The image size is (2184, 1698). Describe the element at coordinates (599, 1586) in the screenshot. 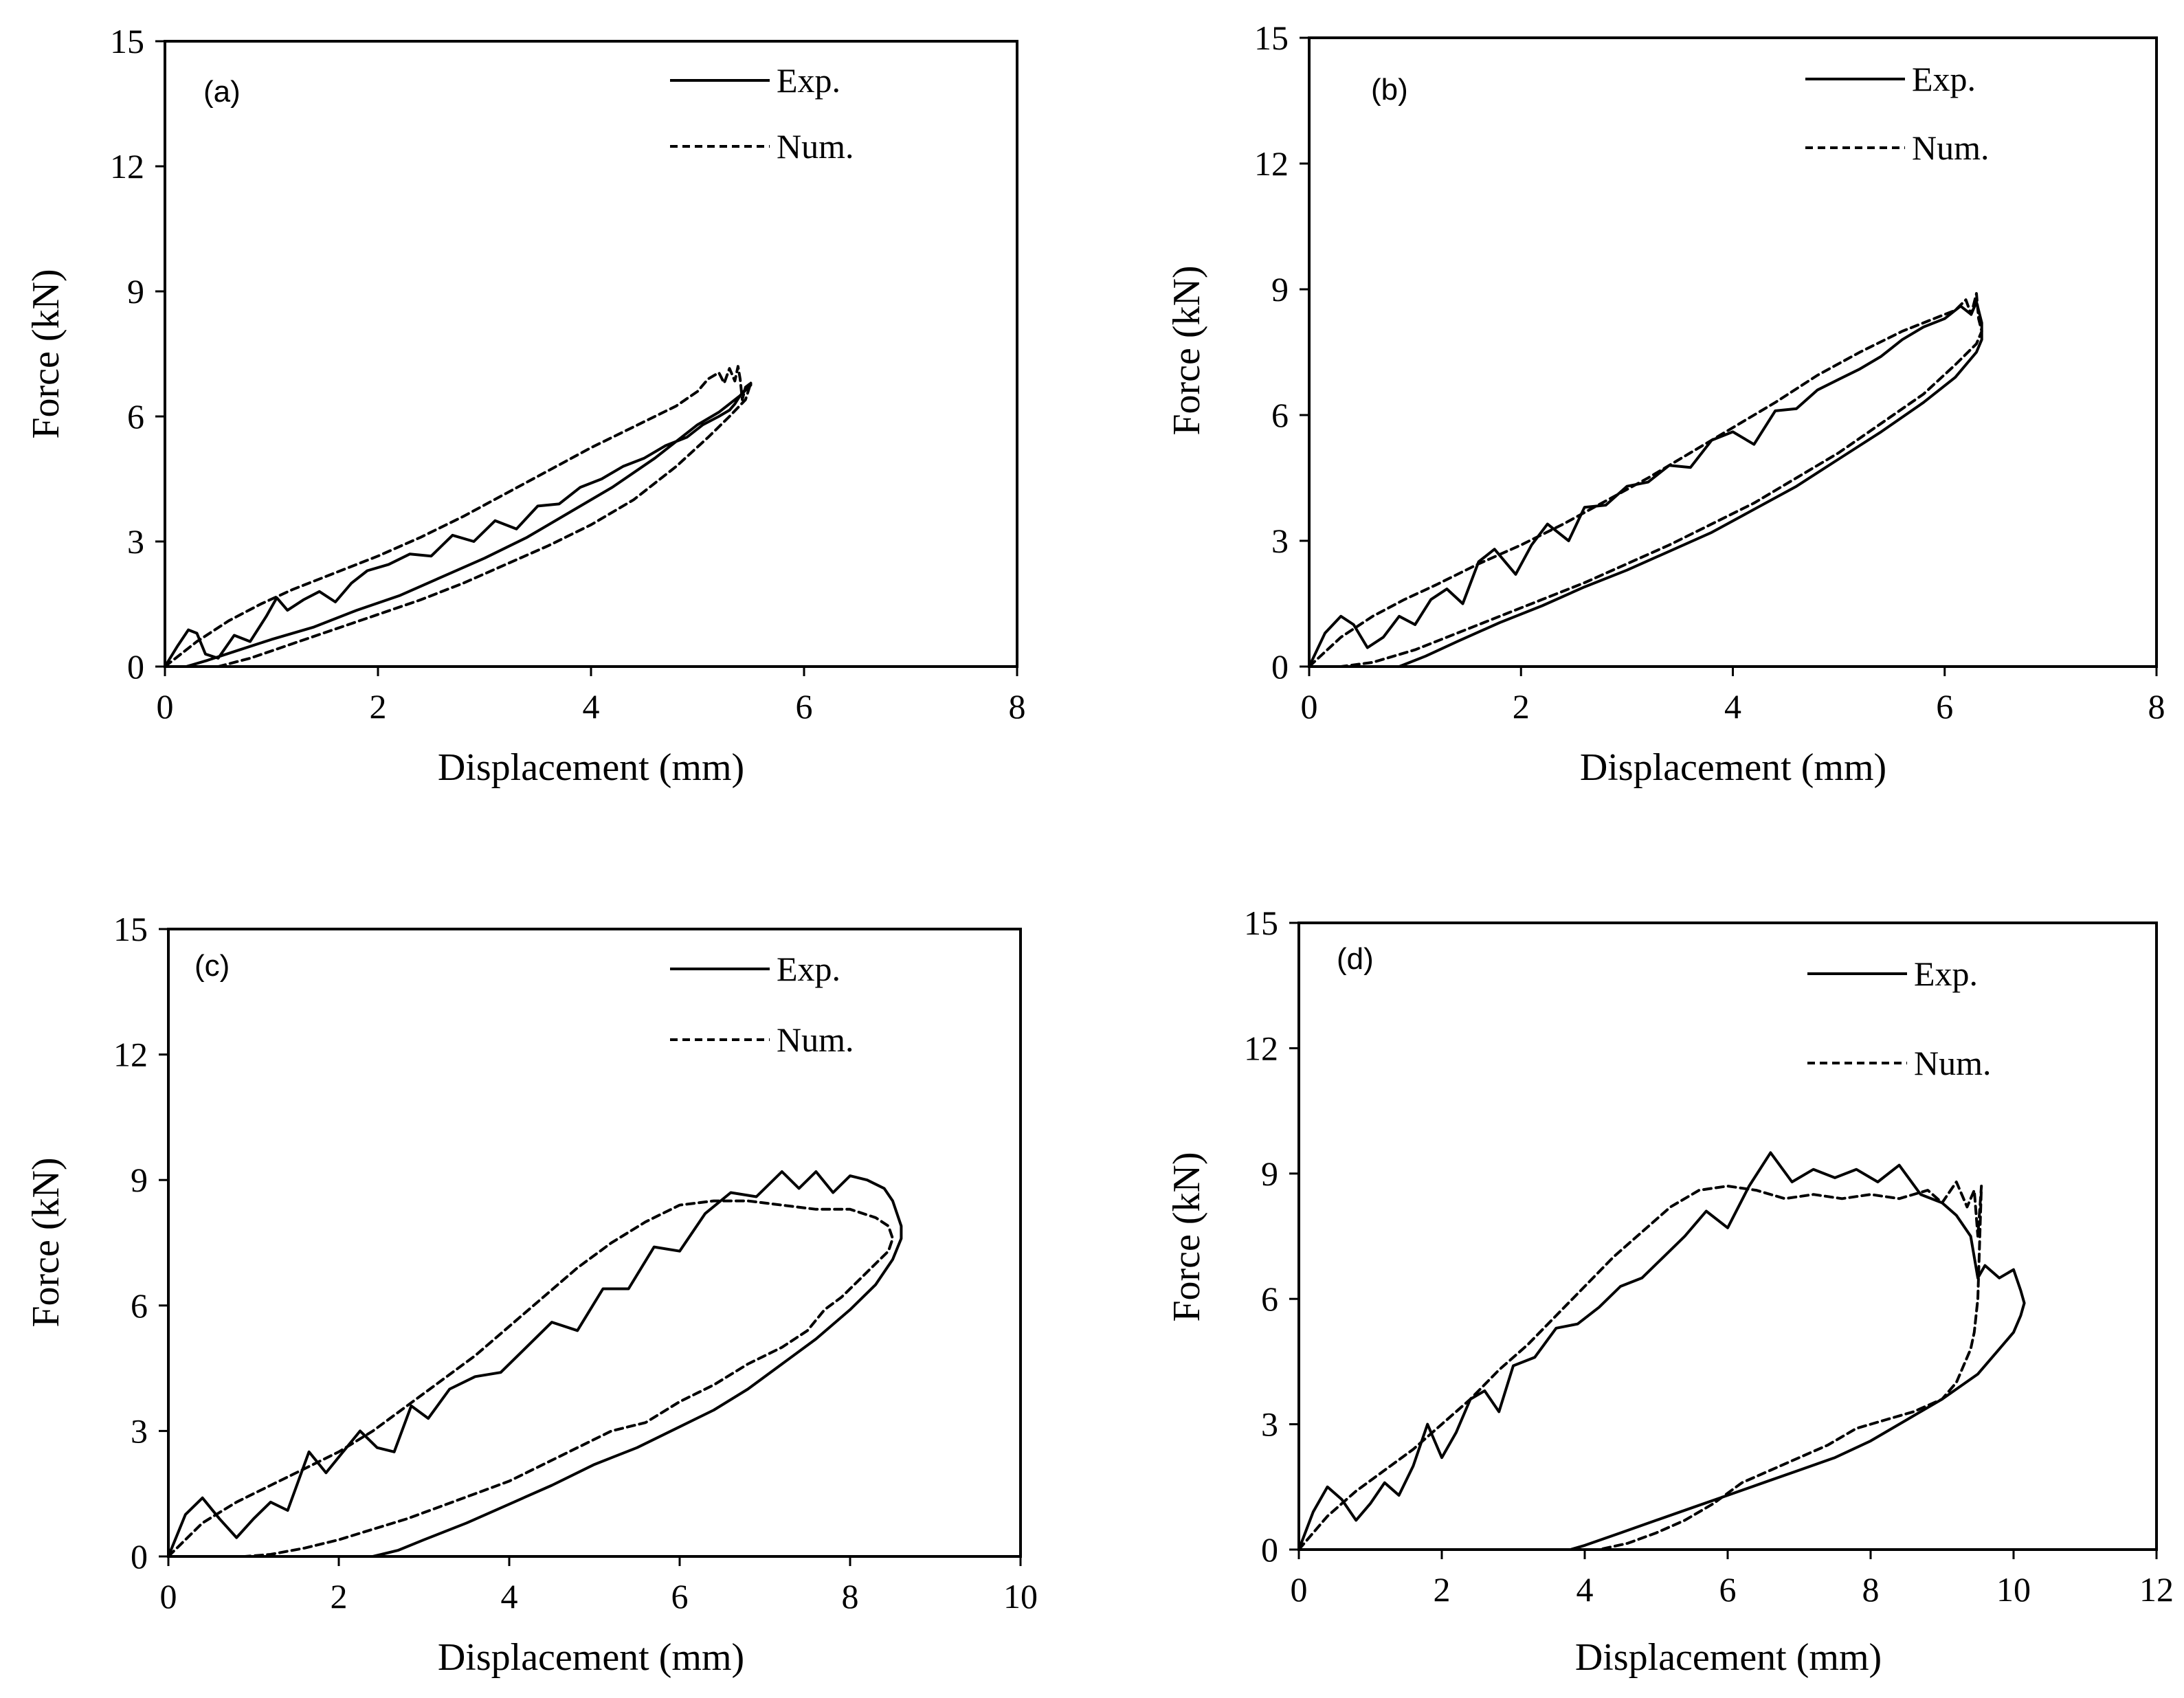

I see `x-tick-labels: 0 2 4 6 8 10` at that location.